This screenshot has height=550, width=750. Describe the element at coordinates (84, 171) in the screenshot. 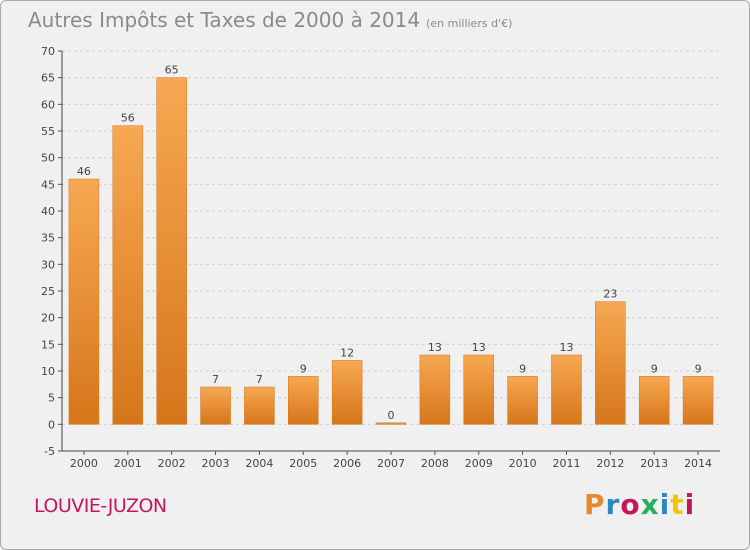

I see `bar-value-label: 46` at that location.